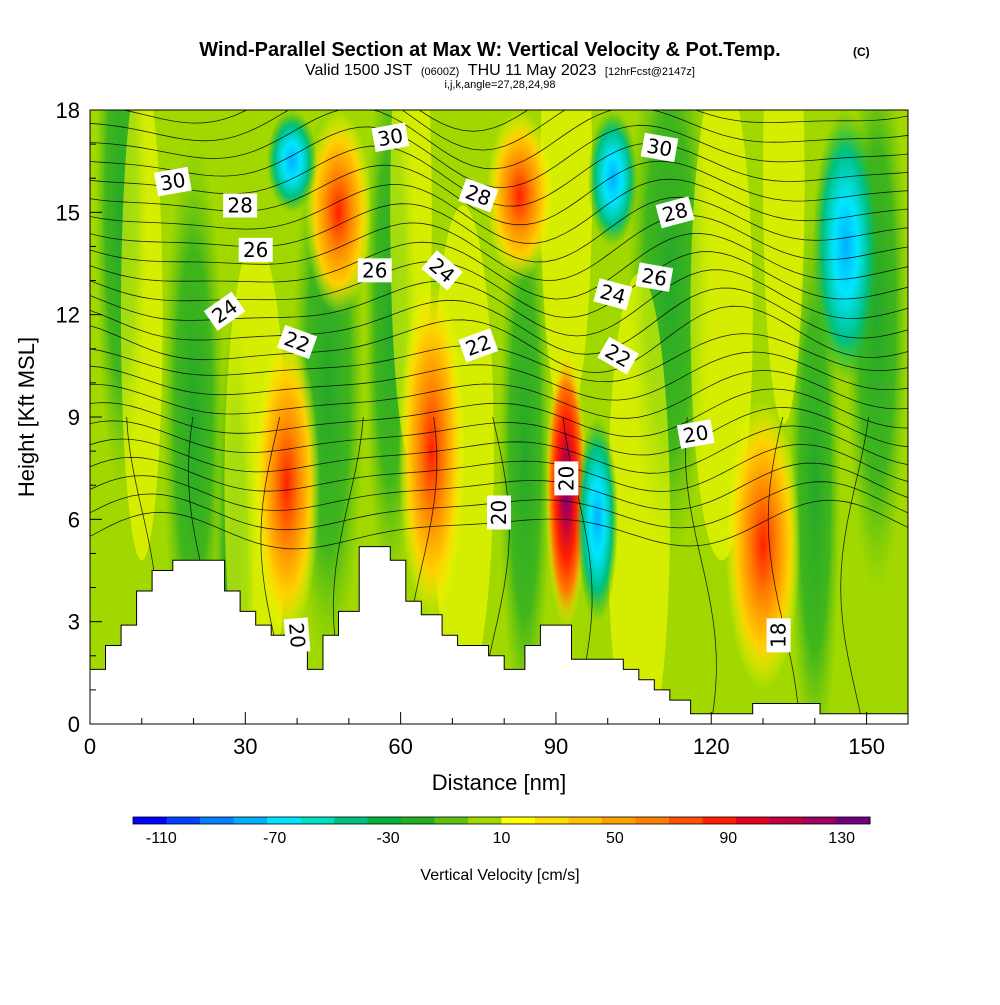  Describe the element at coordinates (74, 519) in the screenshot. I see `y-tick-label: 6` at that location.